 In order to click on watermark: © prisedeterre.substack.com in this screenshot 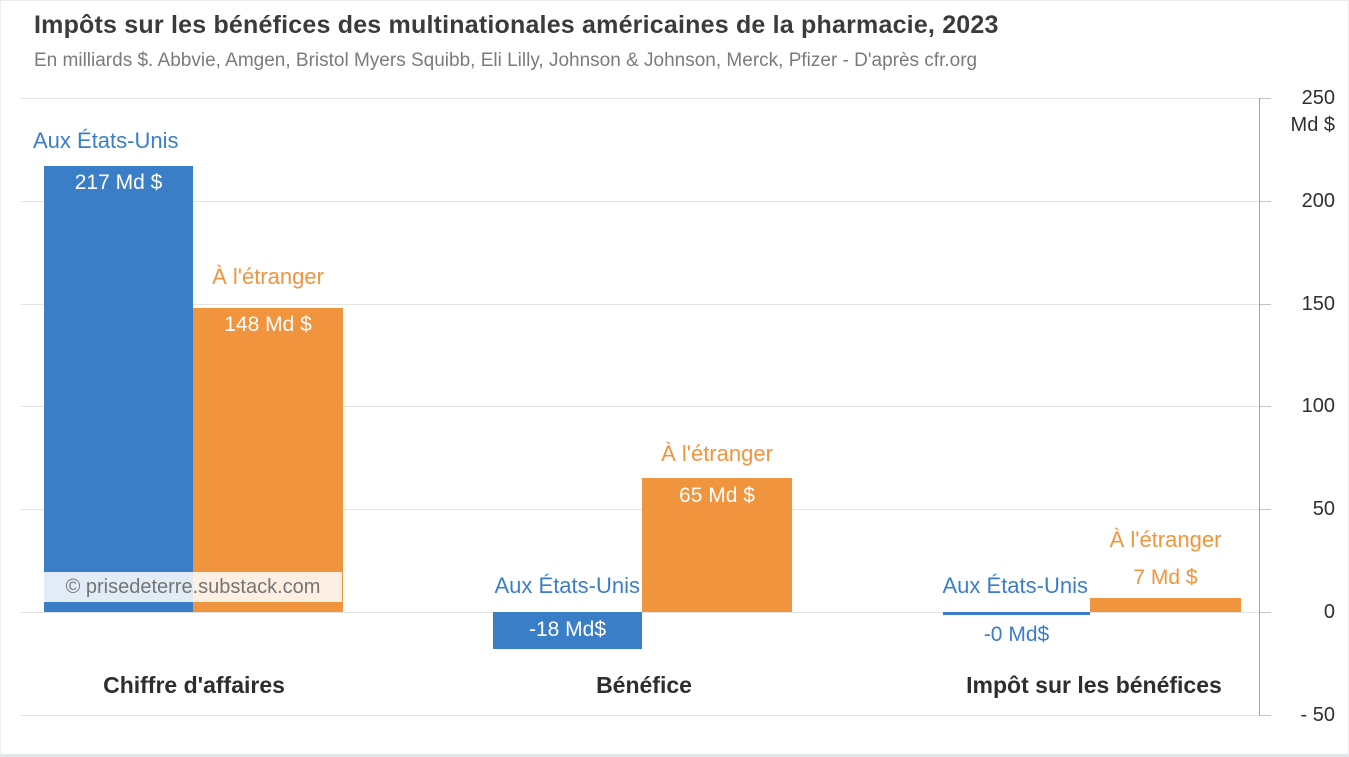, I will do `click(193, 587)`.